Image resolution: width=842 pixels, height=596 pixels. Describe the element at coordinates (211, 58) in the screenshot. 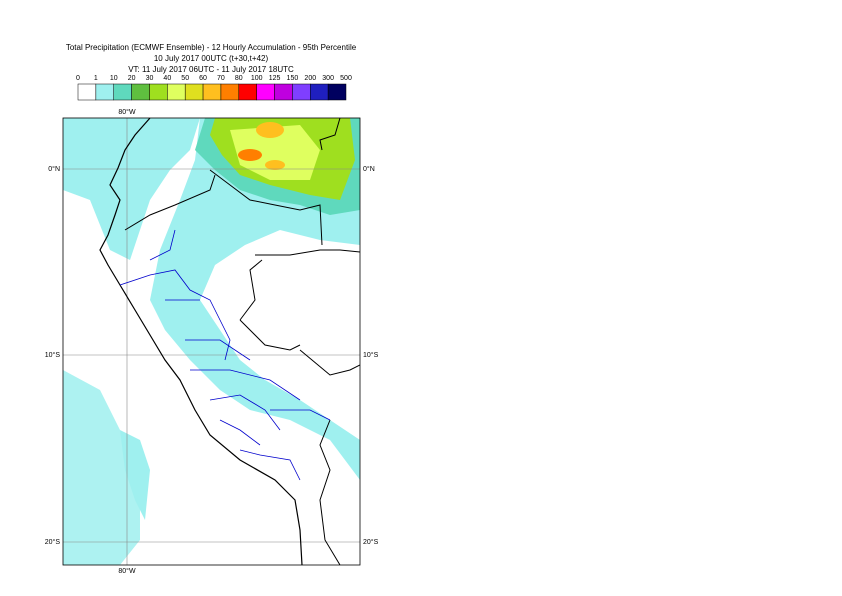

I see `base-time: 10 July 2017 00UTC (t+30,t+42)` at that location.